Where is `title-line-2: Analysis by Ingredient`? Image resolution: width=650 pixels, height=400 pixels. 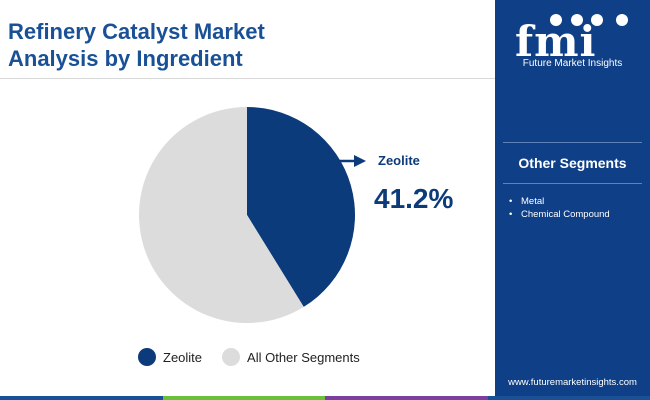 title-line-2: Analysis by Ingredient is located at coordinates (125, 58).